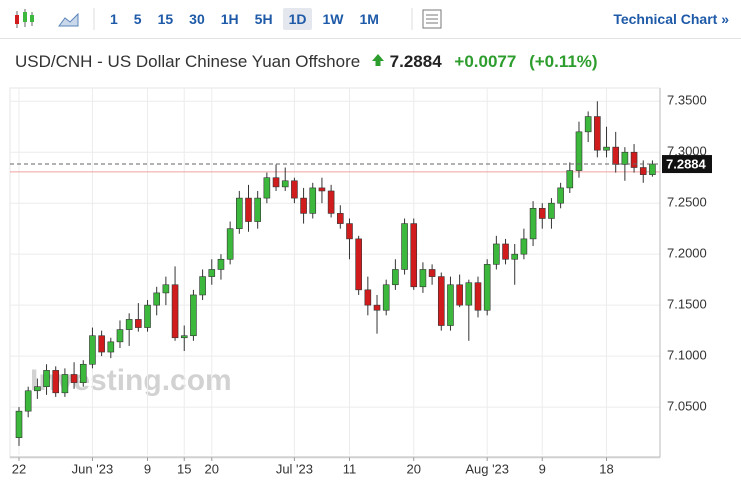 The image size is (741, 482). I want to click on change-percent: (+0.11%), so click(563, 61).